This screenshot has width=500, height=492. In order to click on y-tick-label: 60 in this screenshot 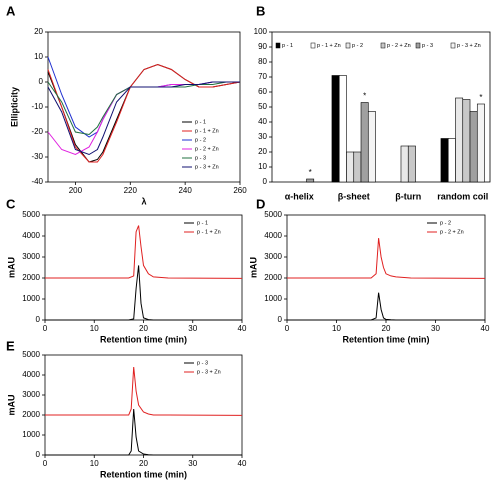, I will do `click(262, 91)`.